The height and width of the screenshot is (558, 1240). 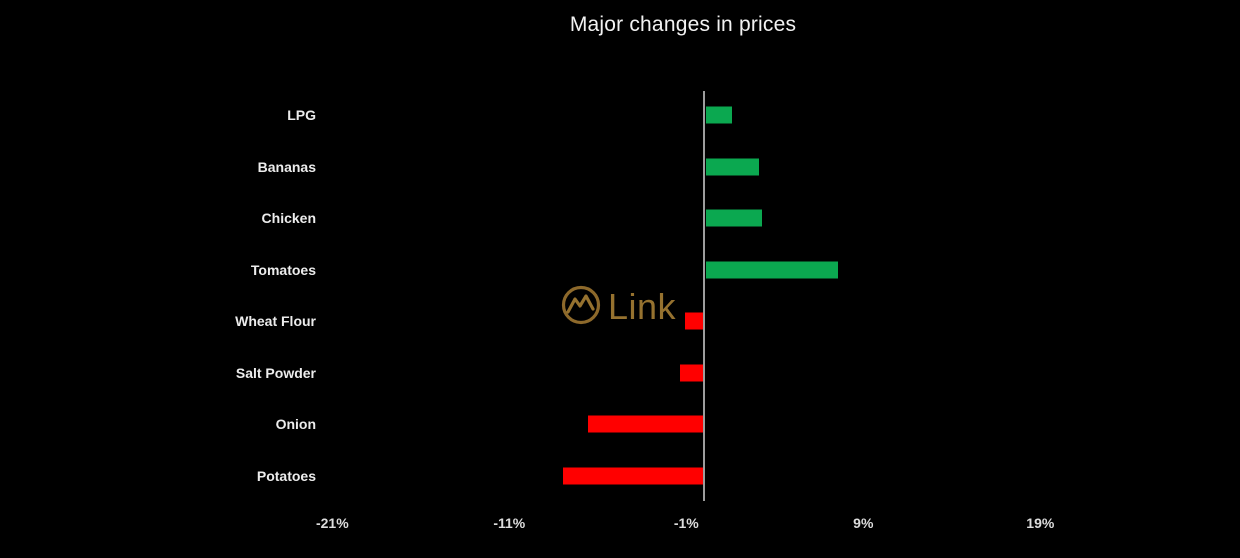 What do you see at coordinates (683, 24) in the screenshot?
I see `chart-title: Major changes in prices` at bounding box center [683, 24].